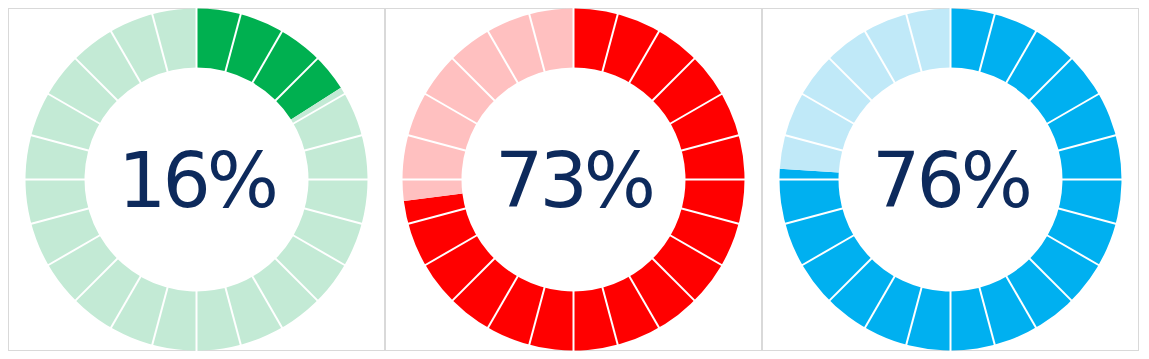 This screenshot has width=1149, height=359. What do you see at coordinates (197, 180) in the screenshot?
I see `text: 16%` at bounding box center [197, 180].